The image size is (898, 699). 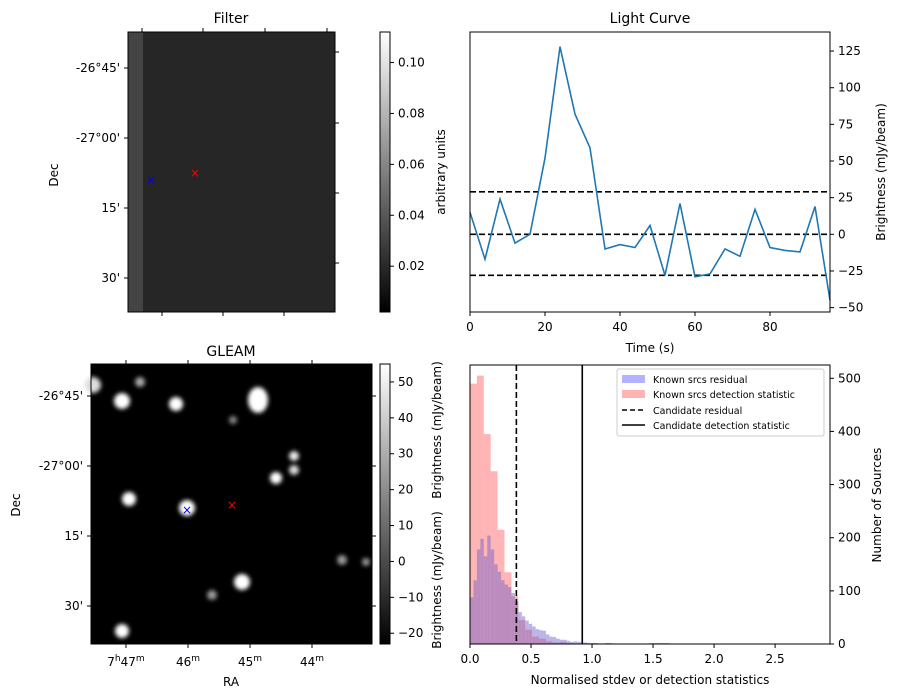 What do you see at coordinates (622, 655) in the screenshot?
I see `histogram-xticks: 0.0 0.5 1.0 1.5 2.0 2.5` at bounding box center [622, 655].